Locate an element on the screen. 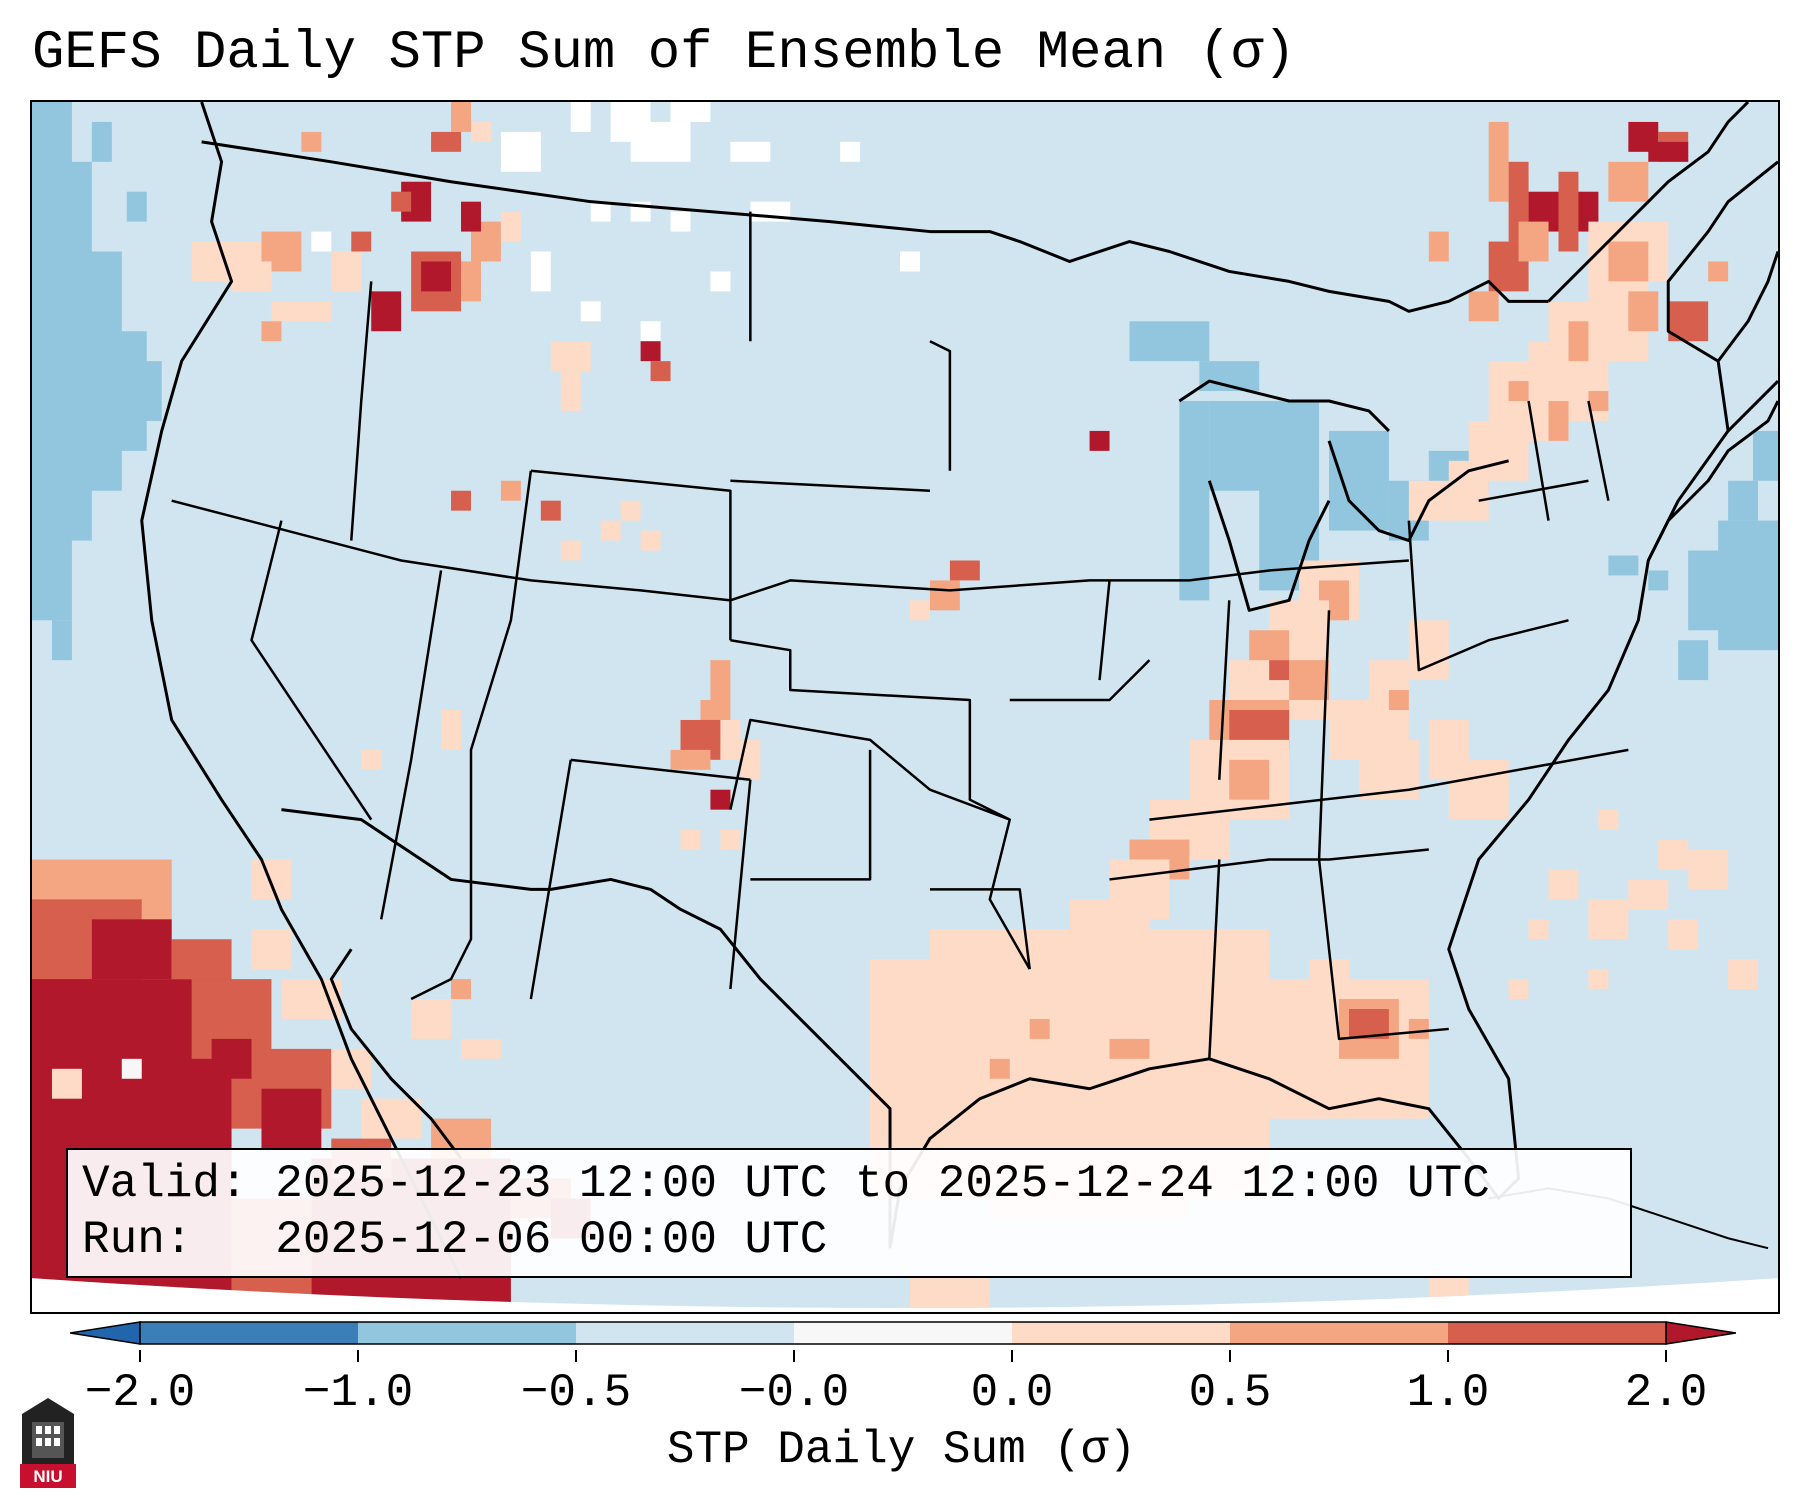  great-lakes-outline is located at coordinates (1343, 495).